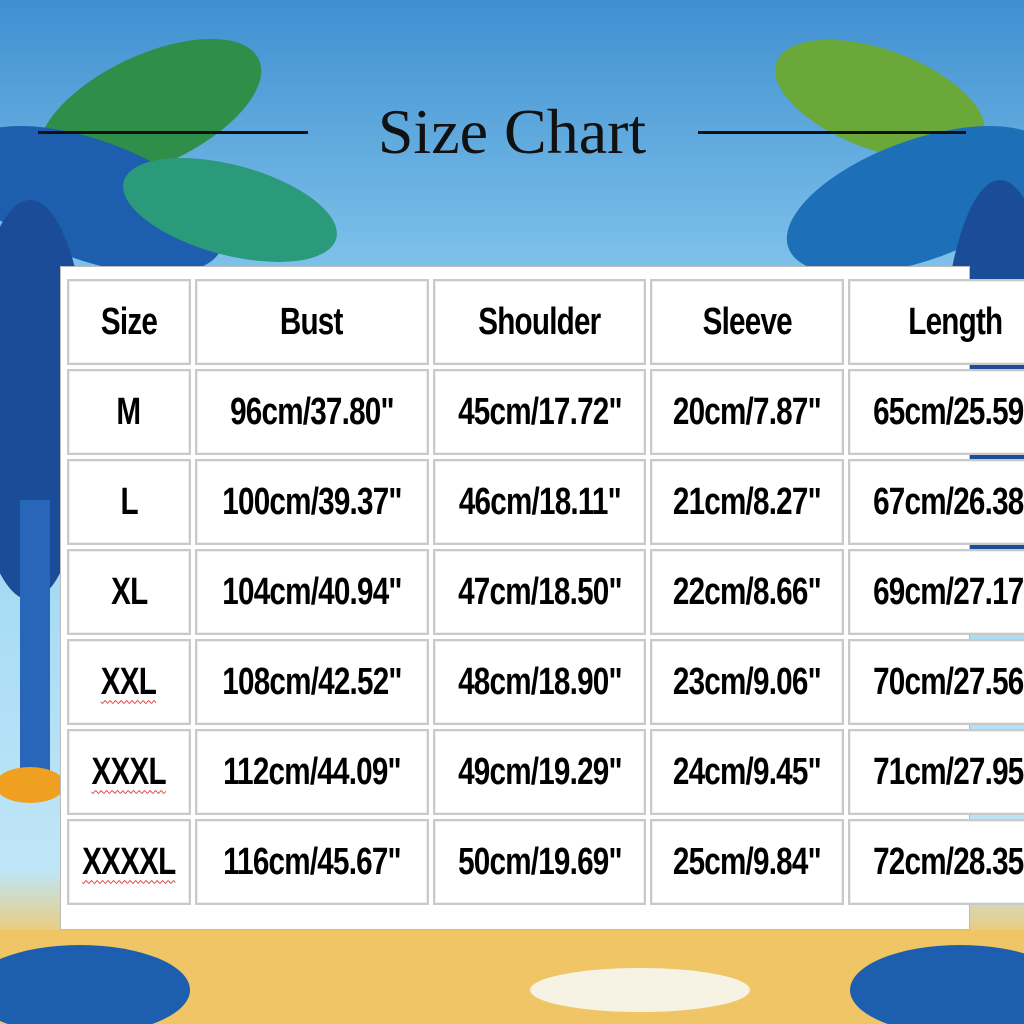 The width and height of the screenshot is (1024, 1024). I want to click on cell-value: 20cm/7.87", so click(747, 411).